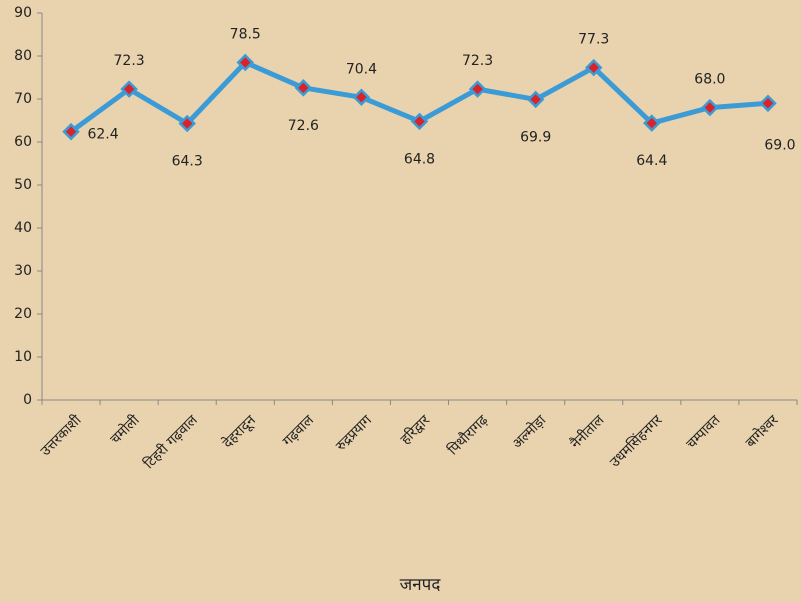 This screenshot has height=602, width=801. Describe the element at coordinates (593, 40) in the screenshot. I see `data-label: 77.3` at that location.